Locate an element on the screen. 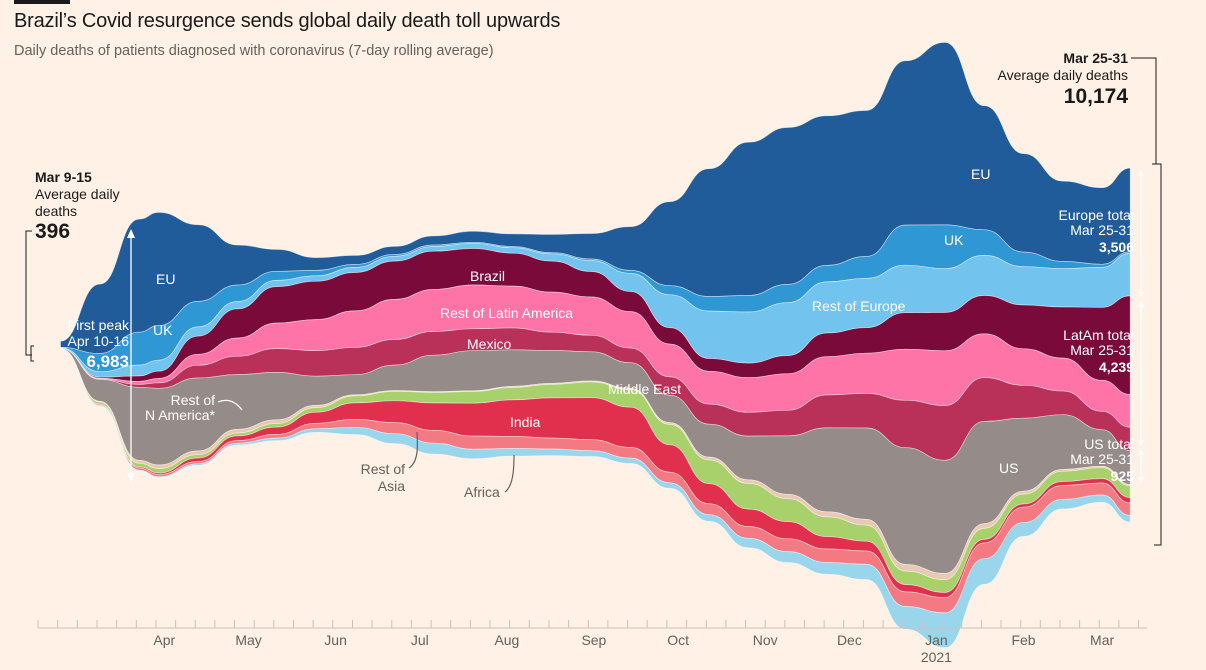 The width and height of the screenshot is (1206, 670). brand-bar is located at coordinates (42, 2).